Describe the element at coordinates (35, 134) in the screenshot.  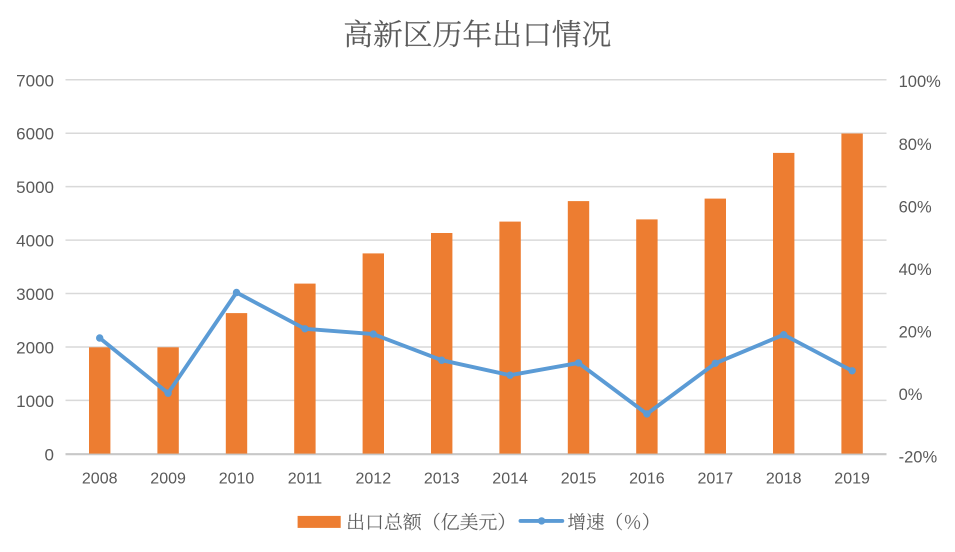
I see `svg-text: 6000` at that location.